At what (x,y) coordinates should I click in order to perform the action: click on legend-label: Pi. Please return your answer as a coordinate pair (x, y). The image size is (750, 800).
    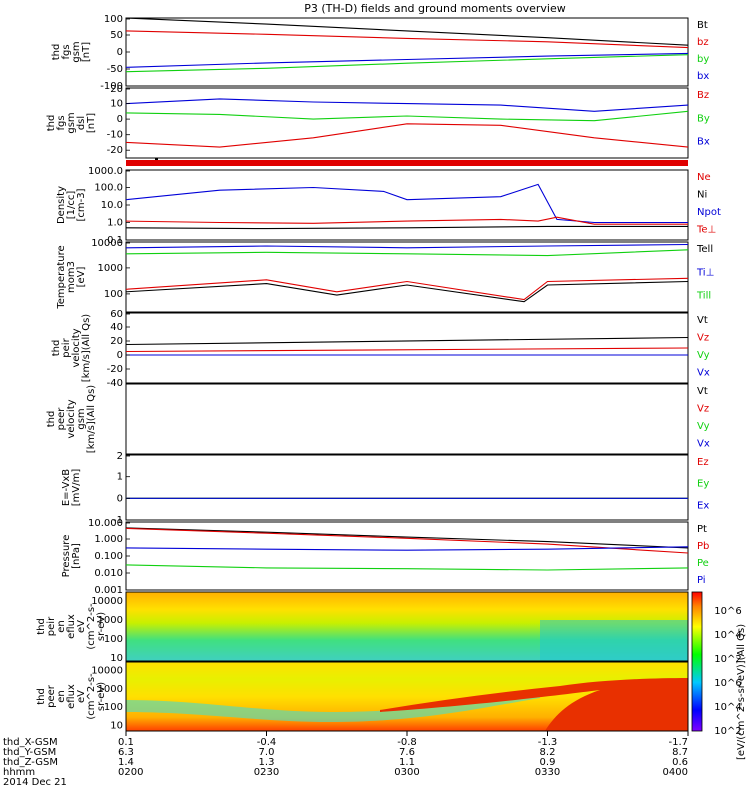
    Looking at the image, I should click on (701, 580).